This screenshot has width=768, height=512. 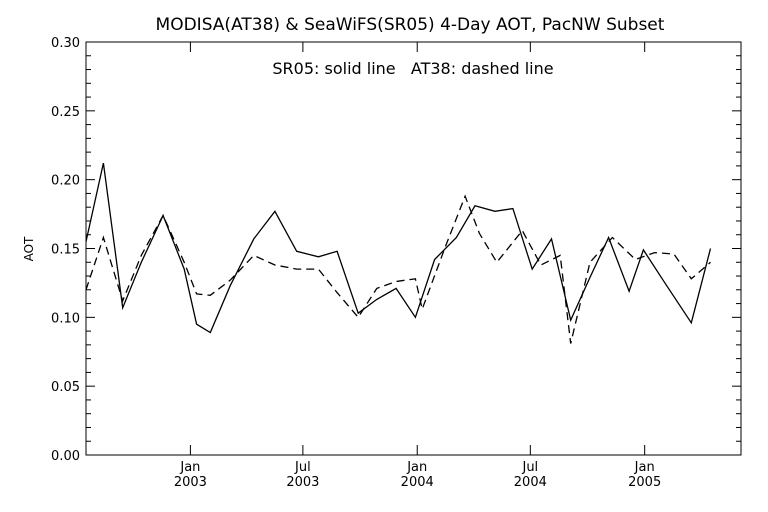 I want to click on y-tick-label: 0.20, so click(x=65, y=181).